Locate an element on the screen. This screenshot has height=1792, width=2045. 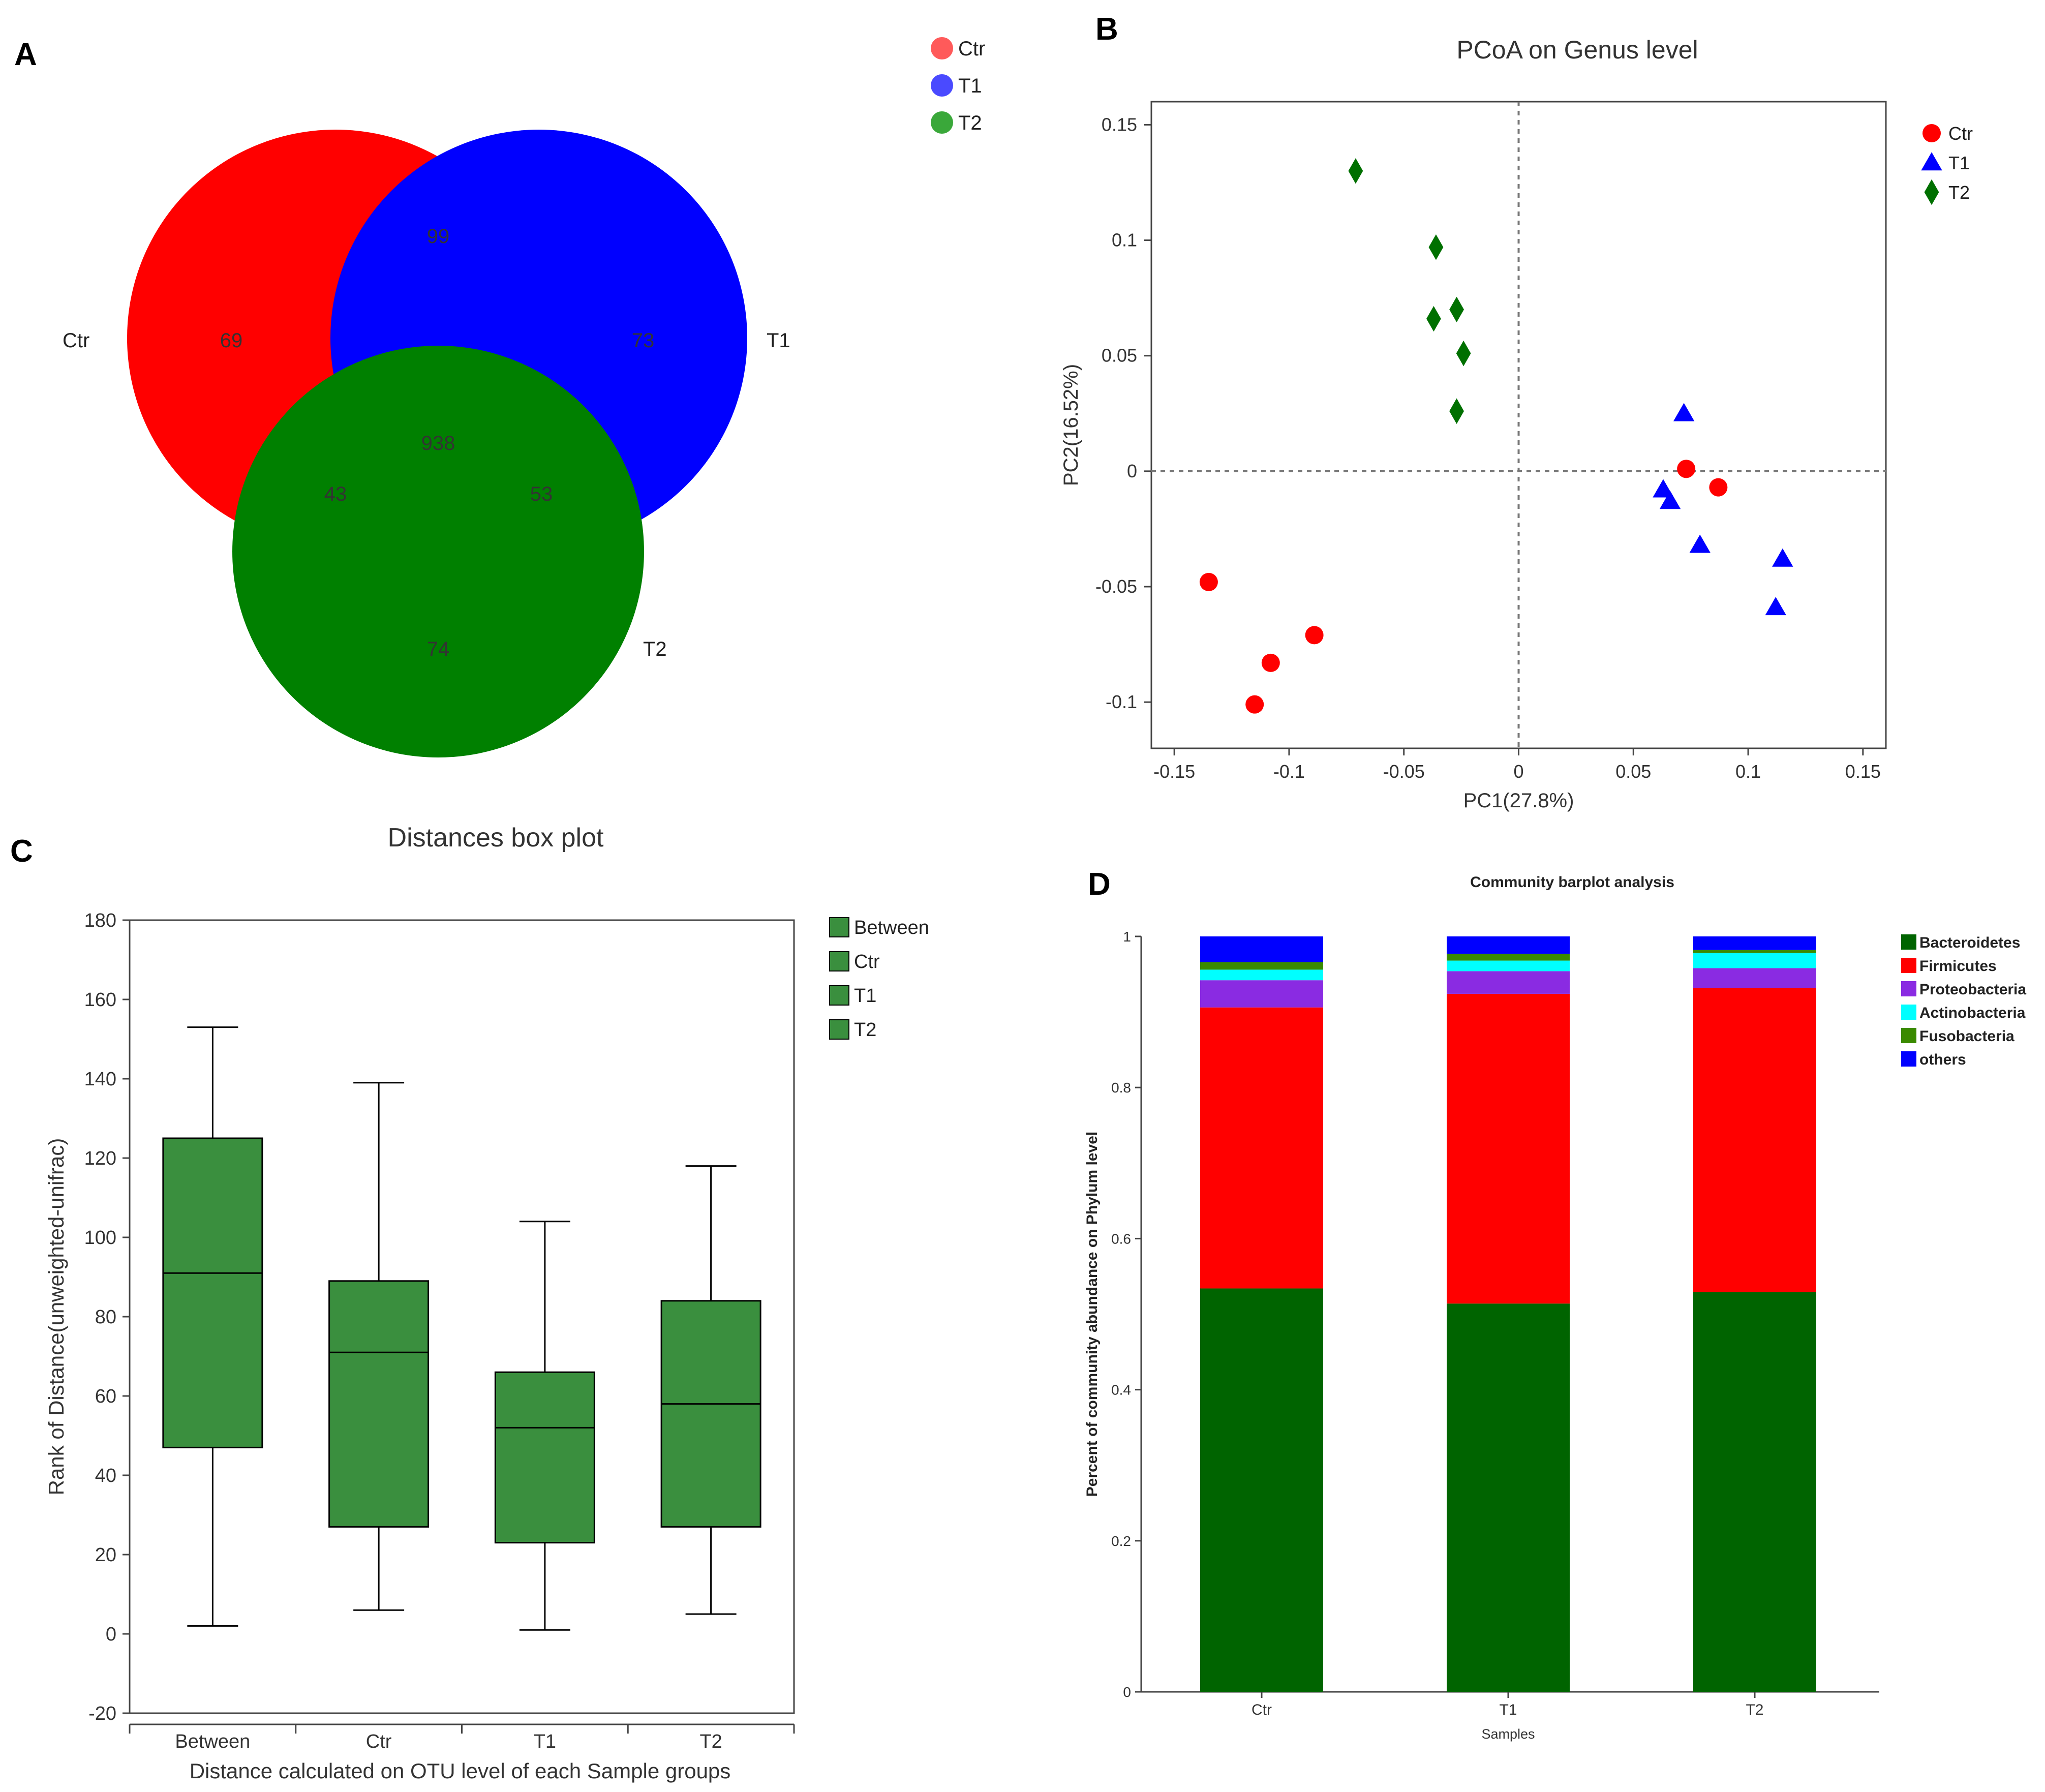
y-tick-label: 140 is located at coordinates (100, 1079).